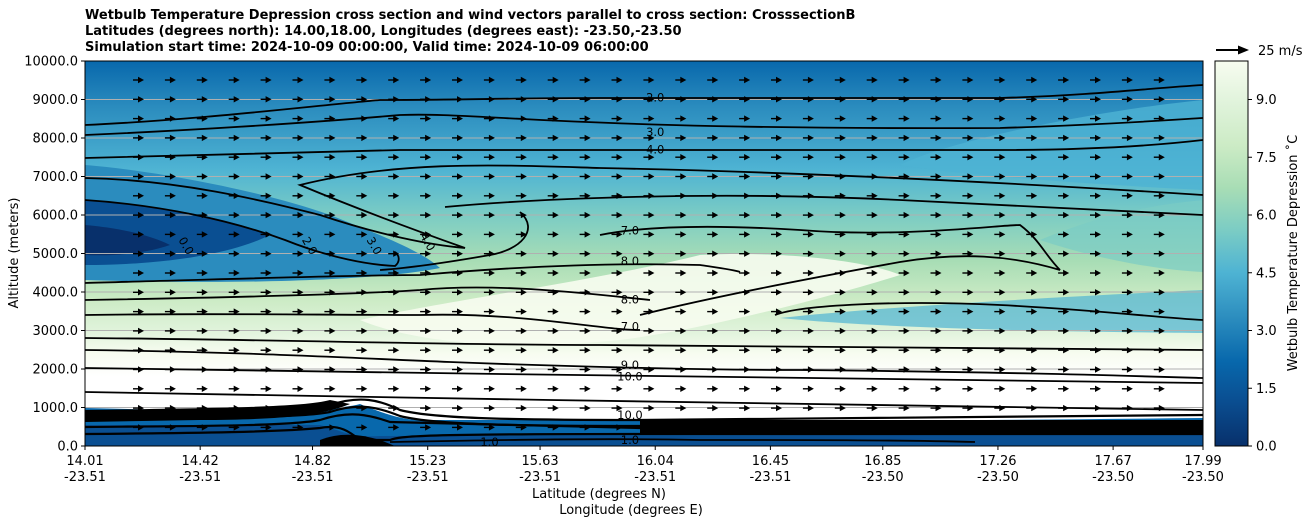  Describe the element at coordinates (1293, 253) in the screenshot. I see `colorbar-label: Wetbulb Temperature Depression ˚C` at that location.